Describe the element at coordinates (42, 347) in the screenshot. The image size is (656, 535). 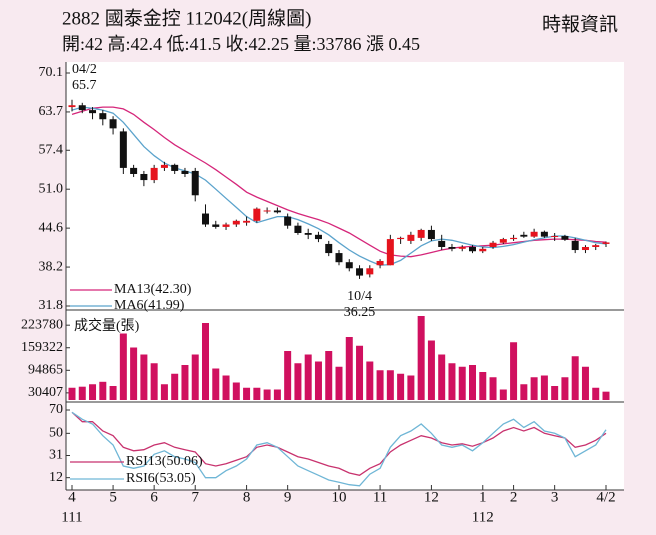
I see `y-tick-label: 159322` at that location.